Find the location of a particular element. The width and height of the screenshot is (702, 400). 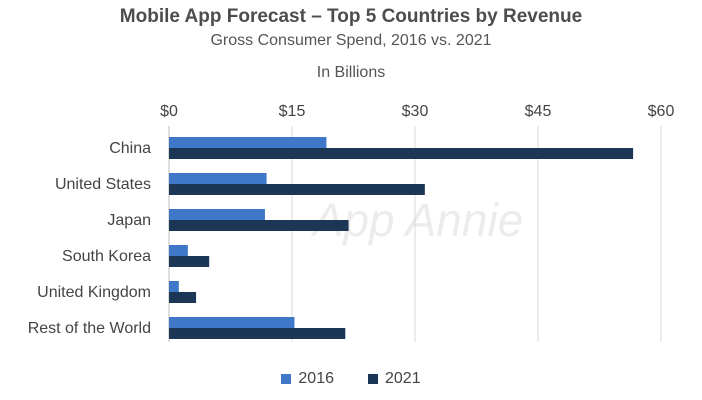

category-label: China is located at coordinates (130, 148).